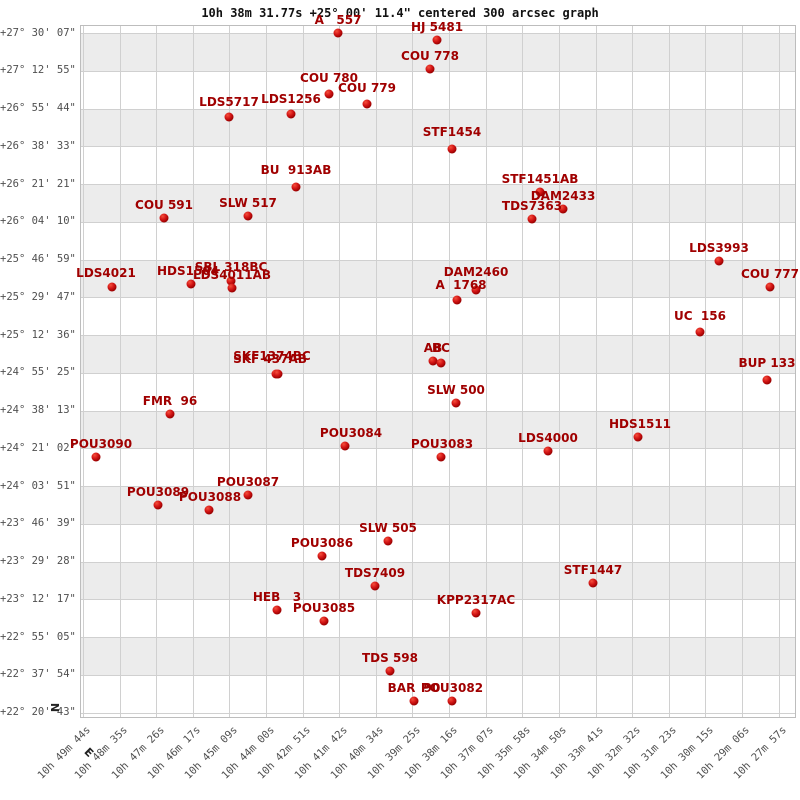  Describe the element at coordinates (441, 348) in the screenshot. I see `star-label: BC` at that location.